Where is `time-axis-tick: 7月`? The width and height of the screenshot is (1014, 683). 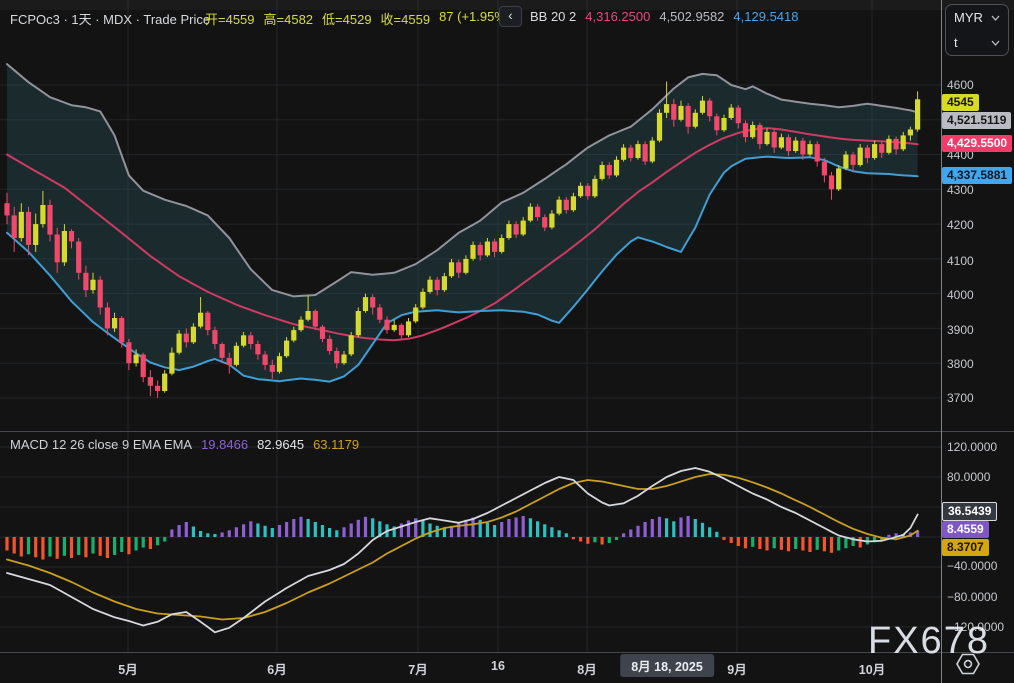
time-axis-tick: 7月 is located at coordinates (418, 670).